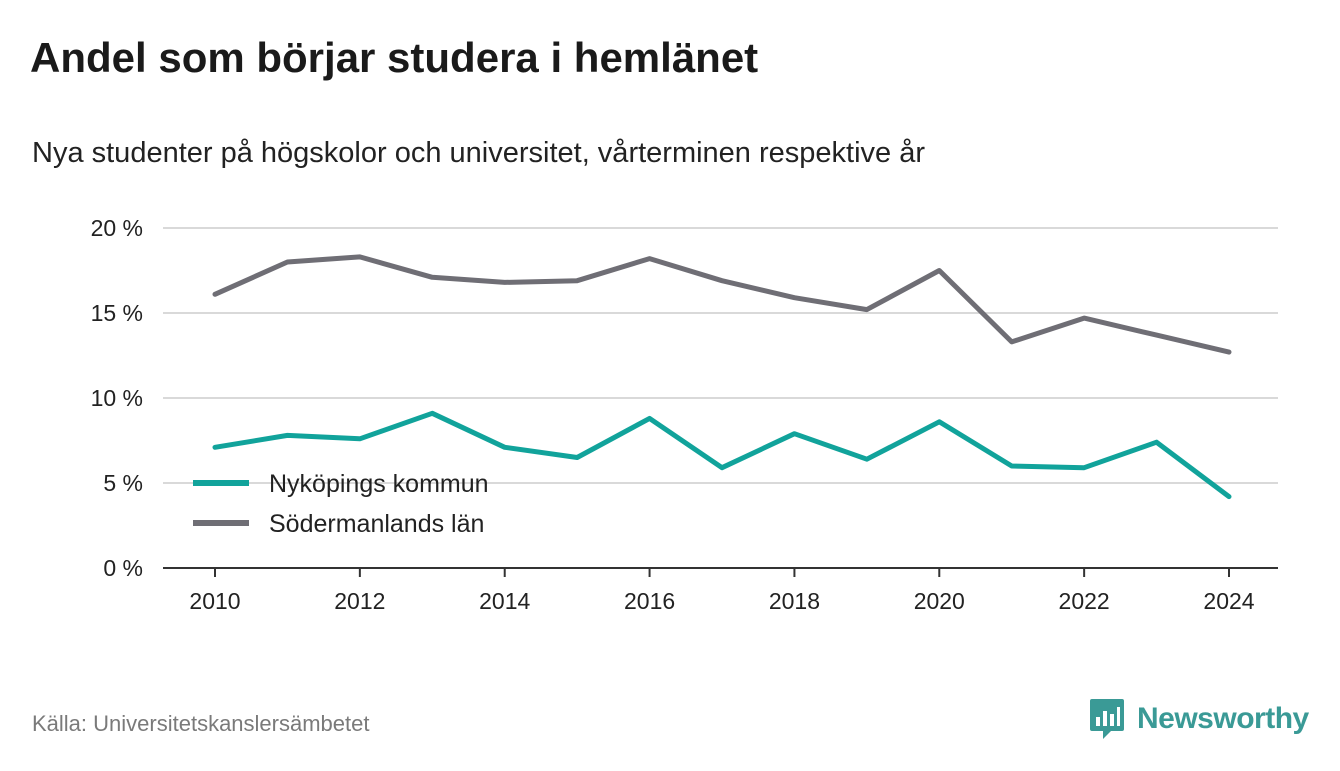  I want to click on x-tick-label: 2016, so click(649, 601).